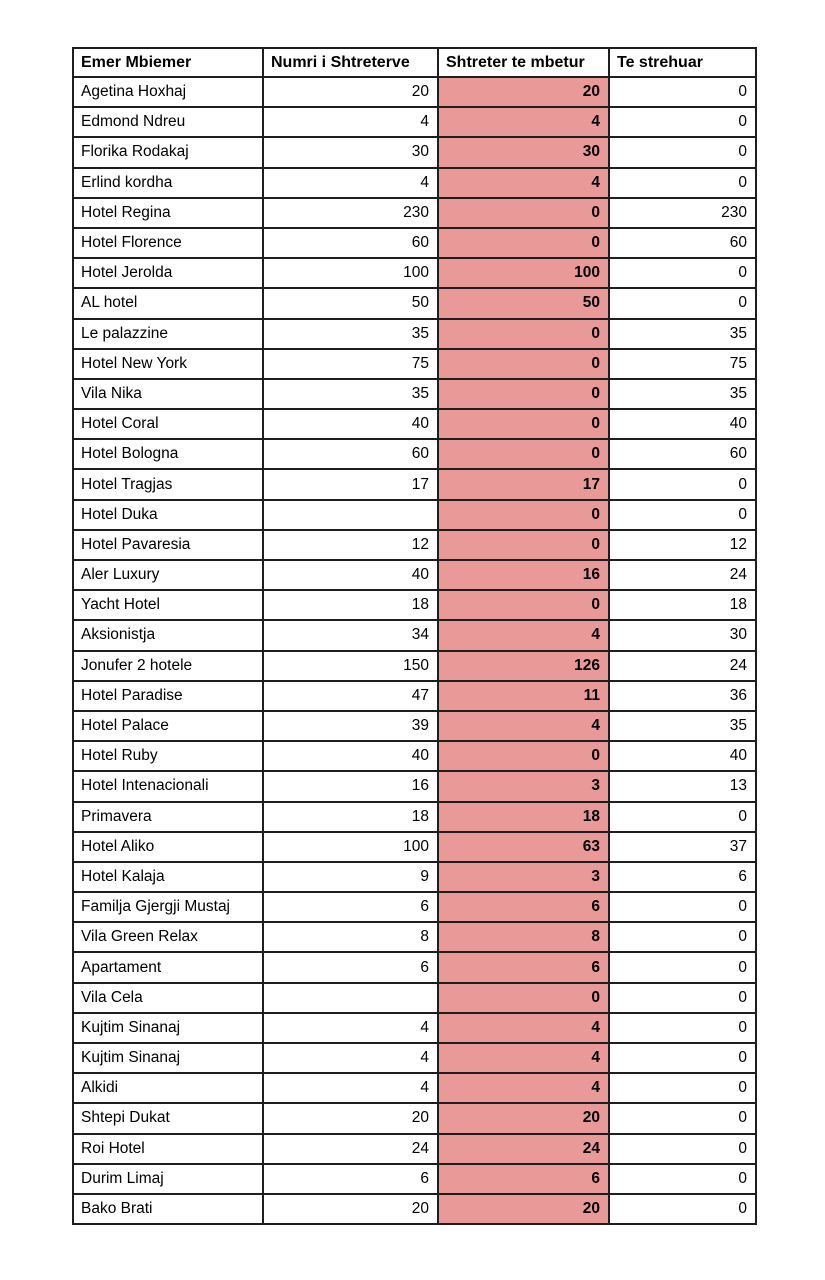 The width and height of the screenshot is (825, 1280). I want to click on cell-name: Erlind kordha, so click(168, 182).